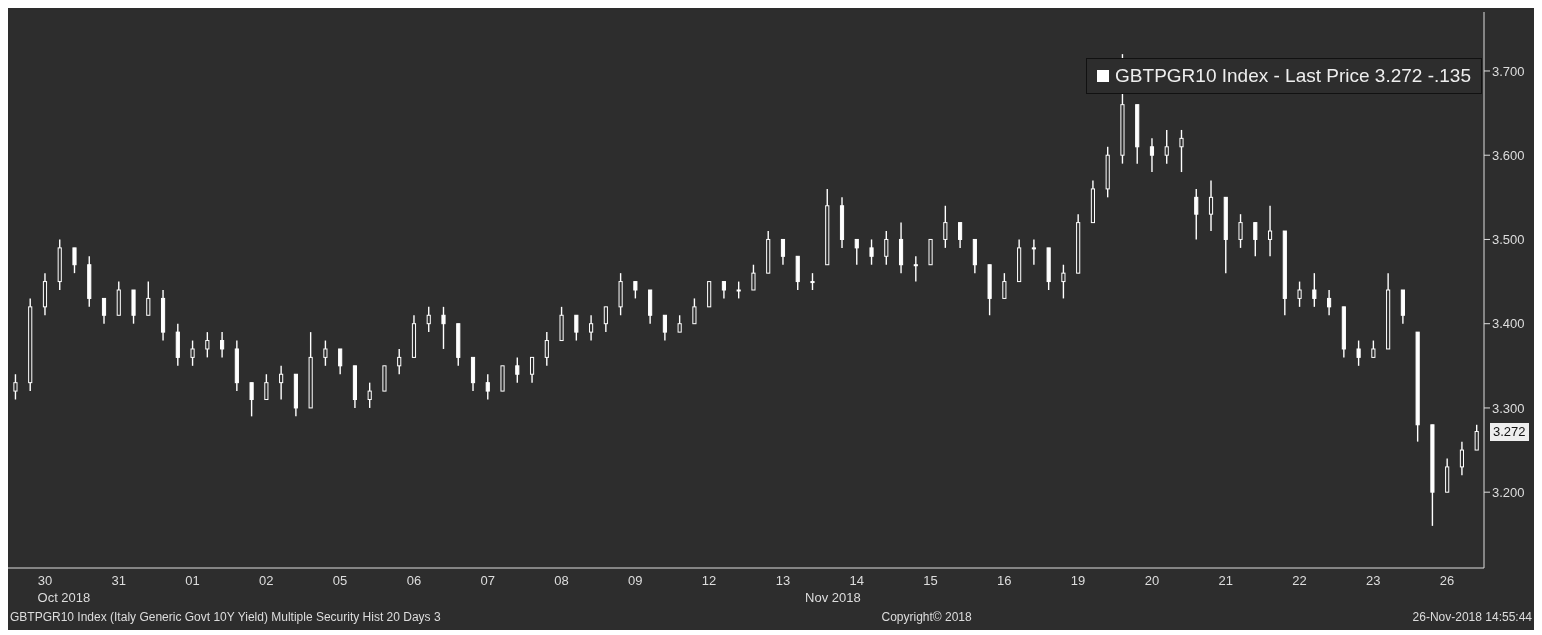 The width and height of the screenshot is (1542, 635). What do you see at coordinates (833, 597) in the screenshot?
I see `text: Nov 2018` at bounding box center [833, 597].